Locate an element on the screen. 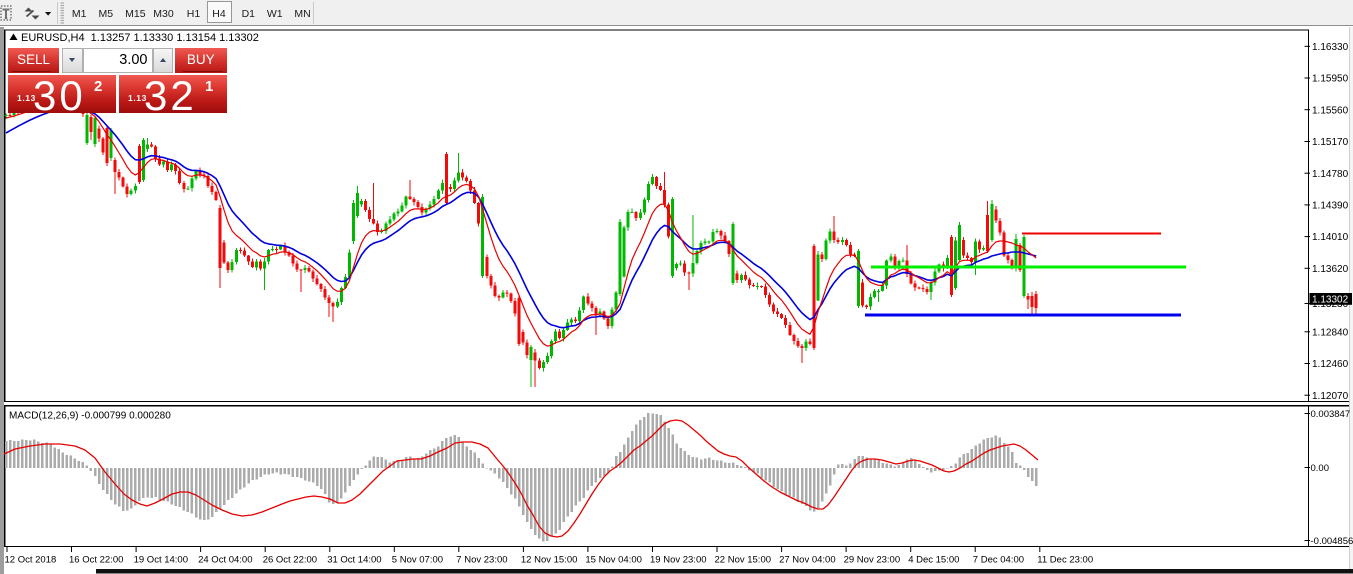 This screenshot has width=1353, height=574. svg-text: 31 Oct 14:00 is located at coordinates (354, 560).